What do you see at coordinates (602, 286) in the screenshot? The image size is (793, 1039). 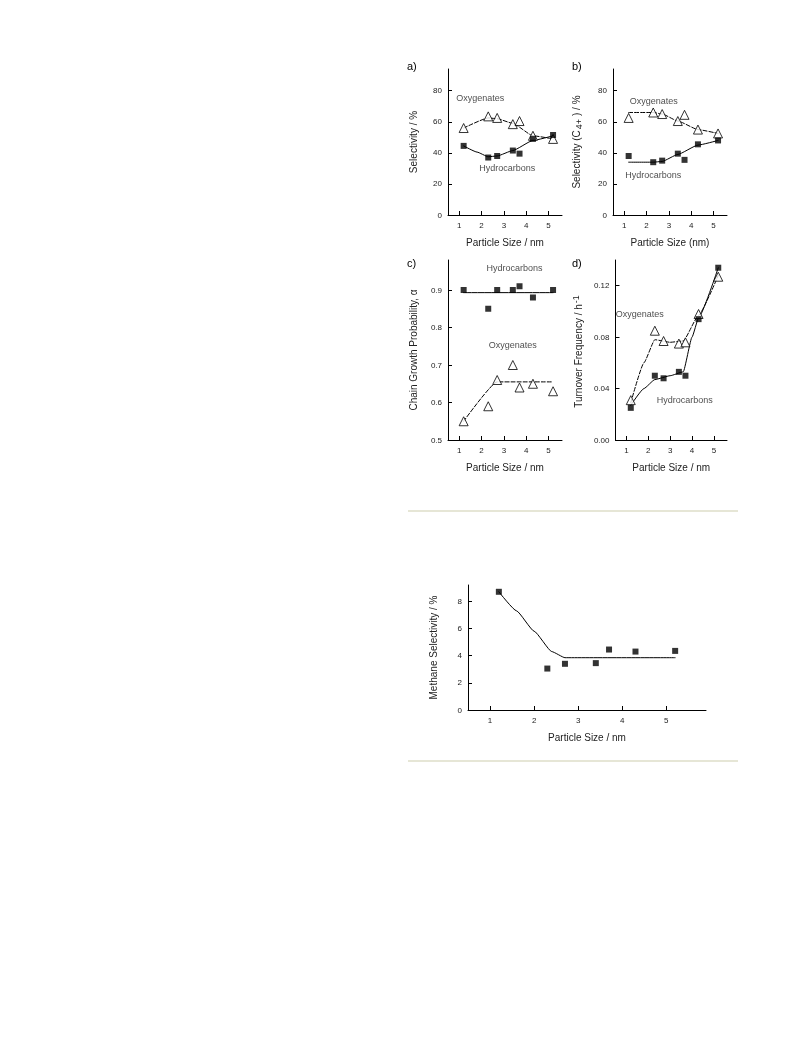 I see `y-tick-label: 0.12` at bounding box center [602, 286].